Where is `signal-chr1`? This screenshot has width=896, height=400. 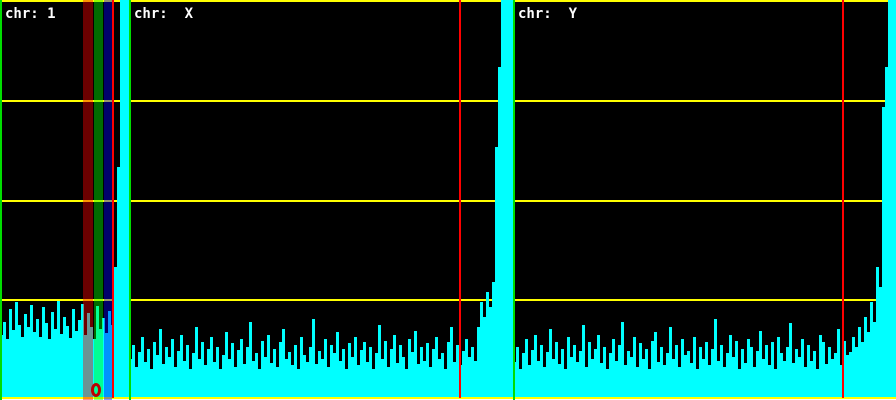 signal-chr1 is located at coordinates (64, 198).